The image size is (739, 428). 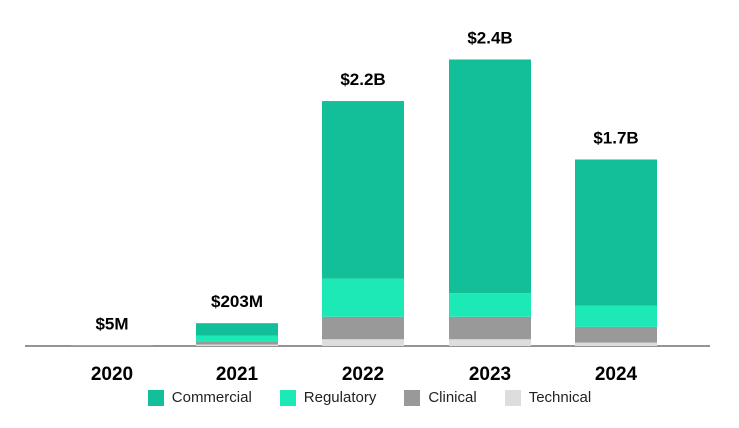 I want to click on legend-label-clinical: Clinical, so click(x=452, y=397).